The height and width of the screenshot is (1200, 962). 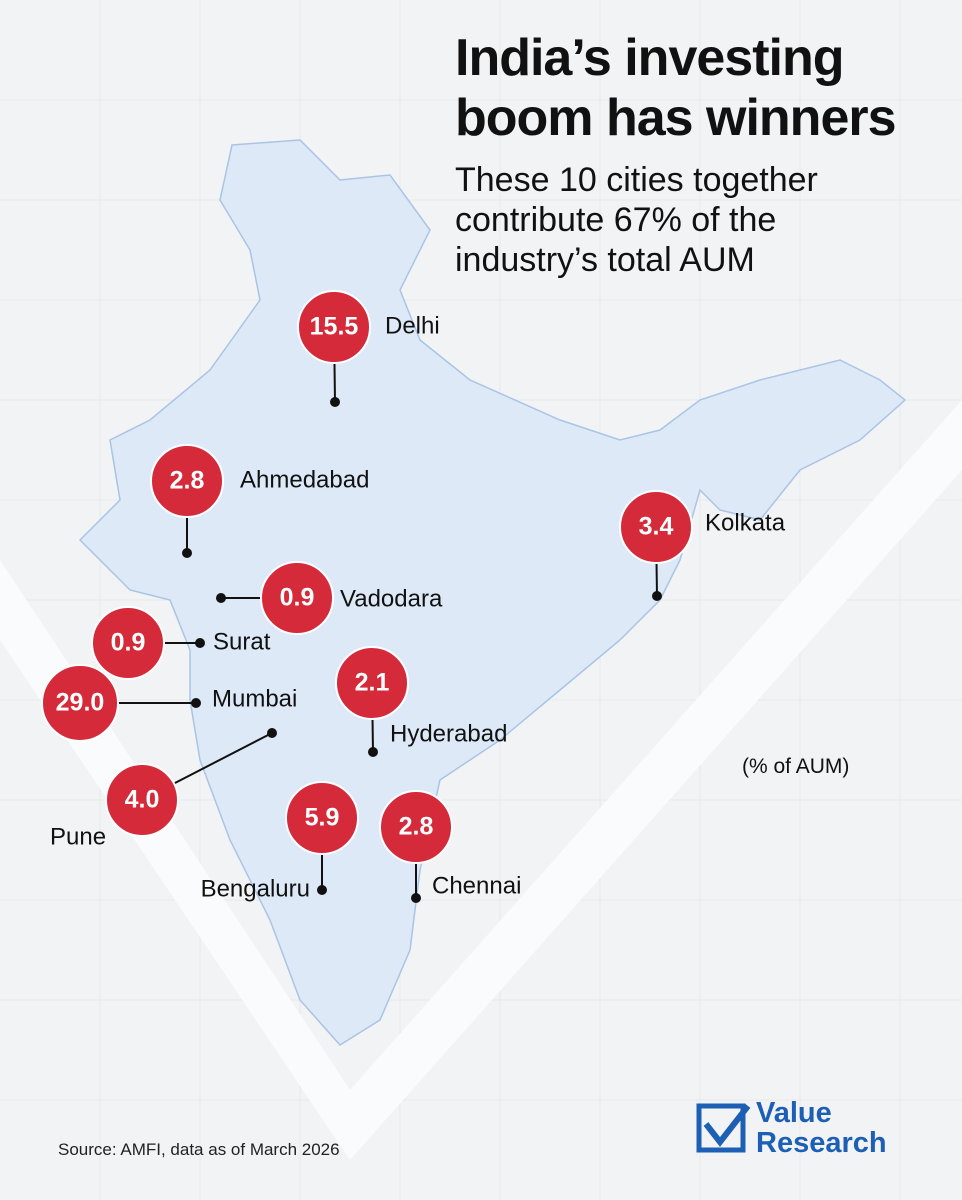 What do you see at coordinates (255, 888) in the screenshot?
I see `city-name: Bengaluru` at bounding box center [255, 888].